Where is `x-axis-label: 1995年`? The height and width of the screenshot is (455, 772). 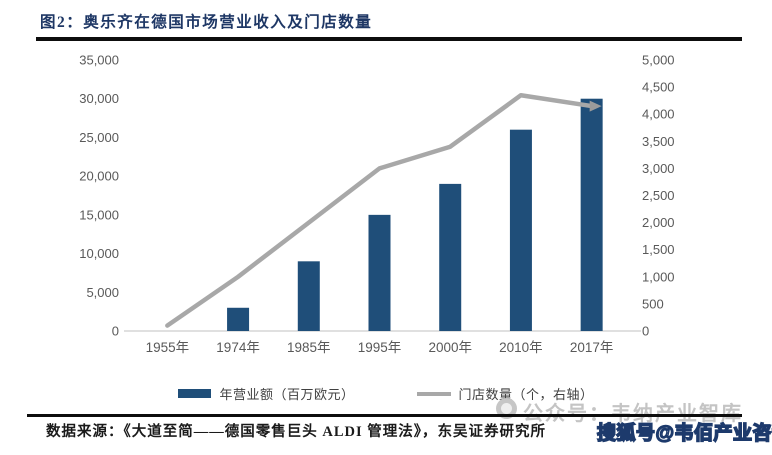 x-axis-label: 1995年 is located at coordinates (380, 347).